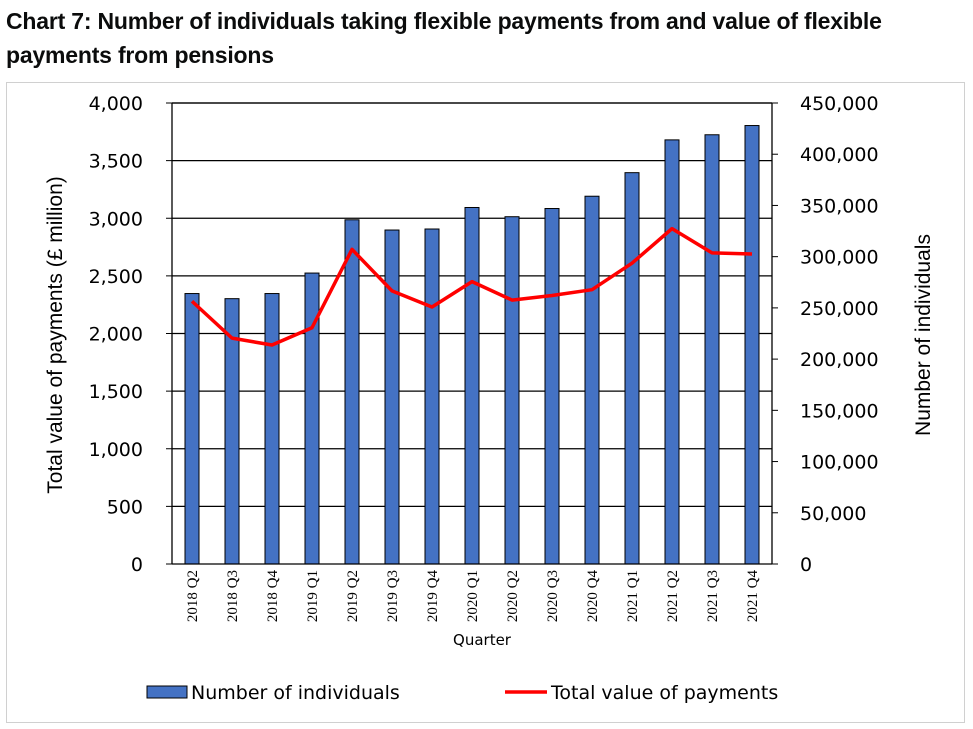  Describe the element at coordinates (833, 514) in the screenshot. I see `right-tick-label: 50,000` at that location.